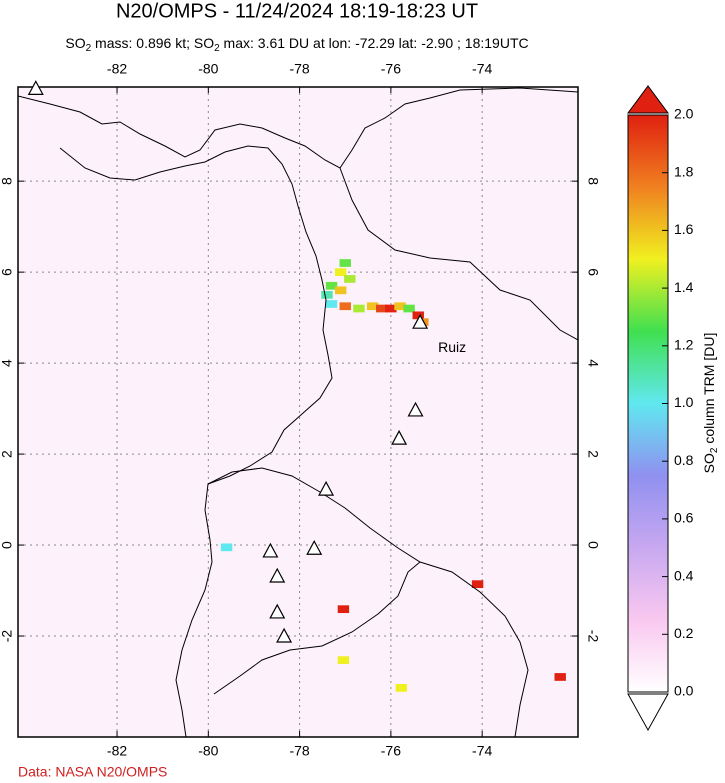 Image resolution: width=725 pixels, height=783 pixels. I want to click on lon-label-bottom: -78, so click(299, 751).